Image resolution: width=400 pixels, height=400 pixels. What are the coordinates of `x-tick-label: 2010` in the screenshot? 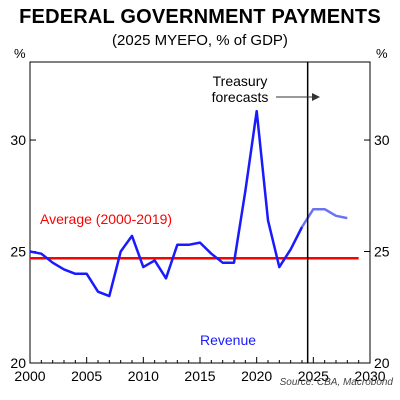 It's located at (143, 376).